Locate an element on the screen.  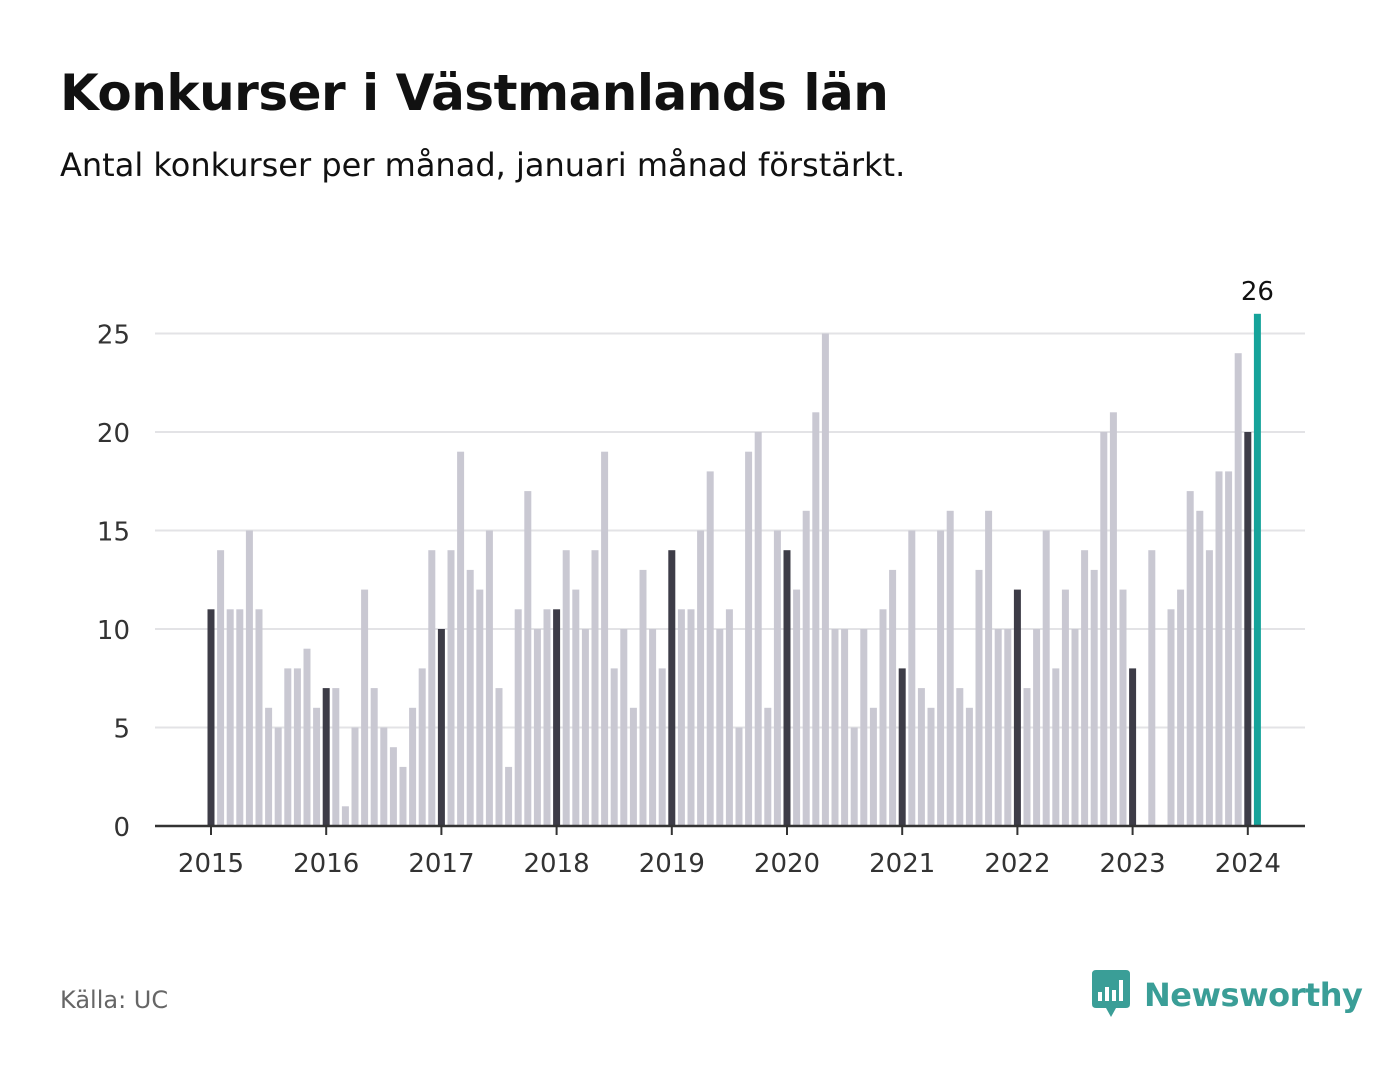
latest-value-label: 26 is located at coordinates (1257, 292).